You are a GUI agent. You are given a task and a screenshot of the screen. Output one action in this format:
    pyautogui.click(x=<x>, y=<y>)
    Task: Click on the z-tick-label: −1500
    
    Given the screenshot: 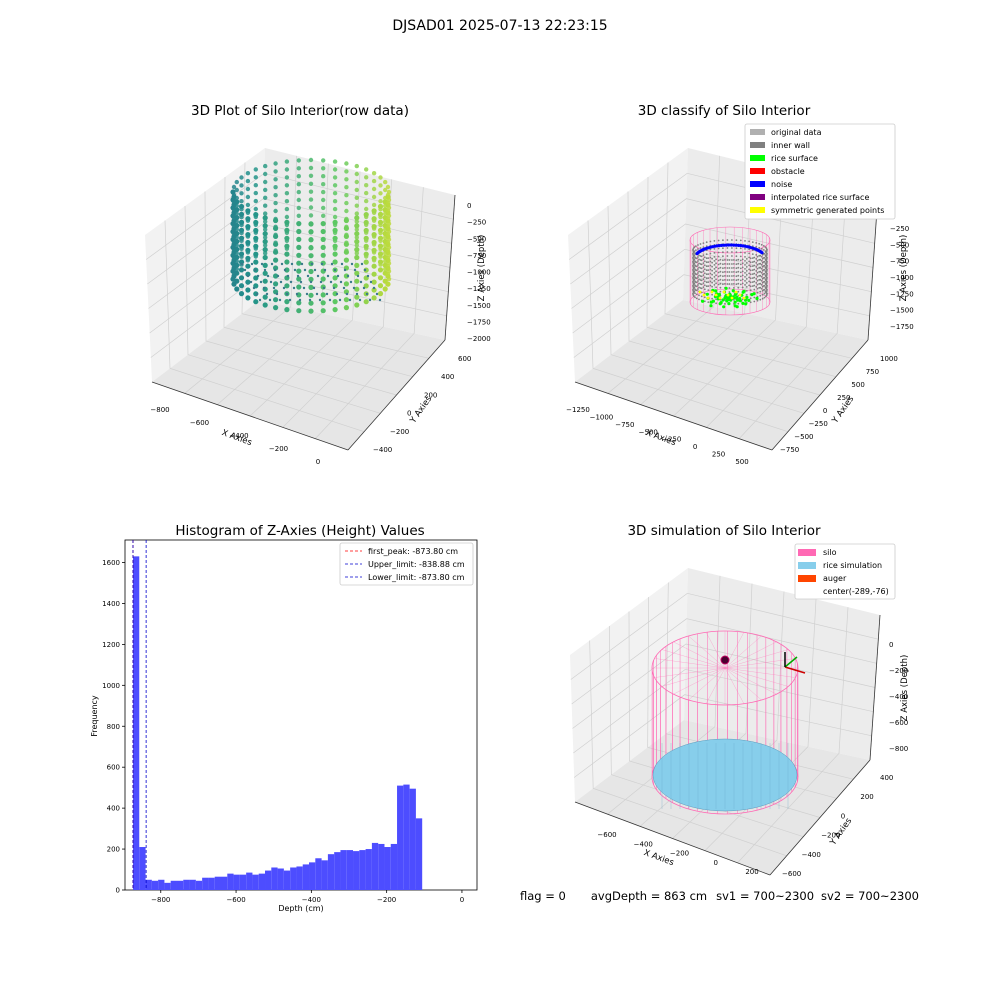 What is the action you would take?
    pyautogui.click(x=902, y=311)
    